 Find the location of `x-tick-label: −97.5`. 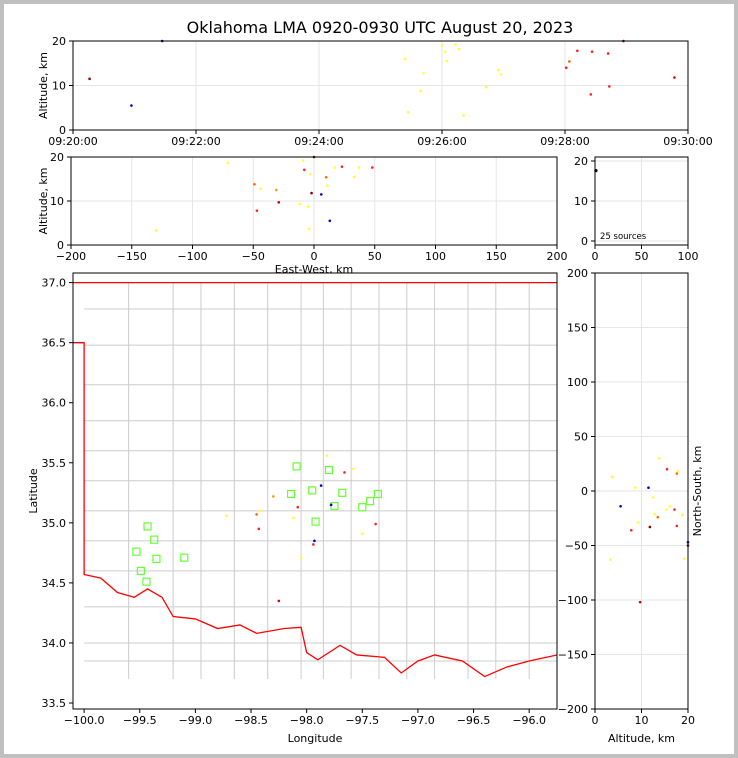

x-tick-label: −97.5 is located at coordinates (362, 720).